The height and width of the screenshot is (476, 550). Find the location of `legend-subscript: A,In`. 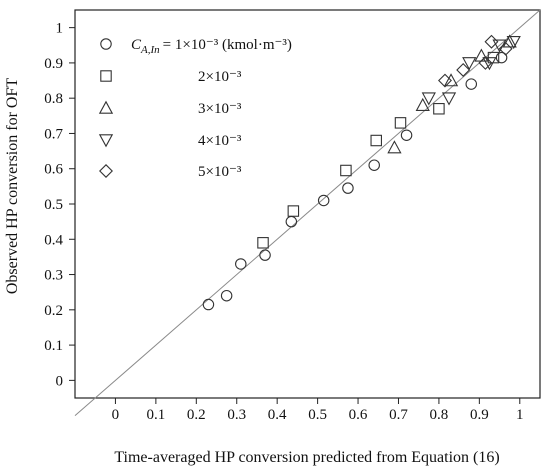

legend-subscript: A,In is located at coordinates (150, 50).